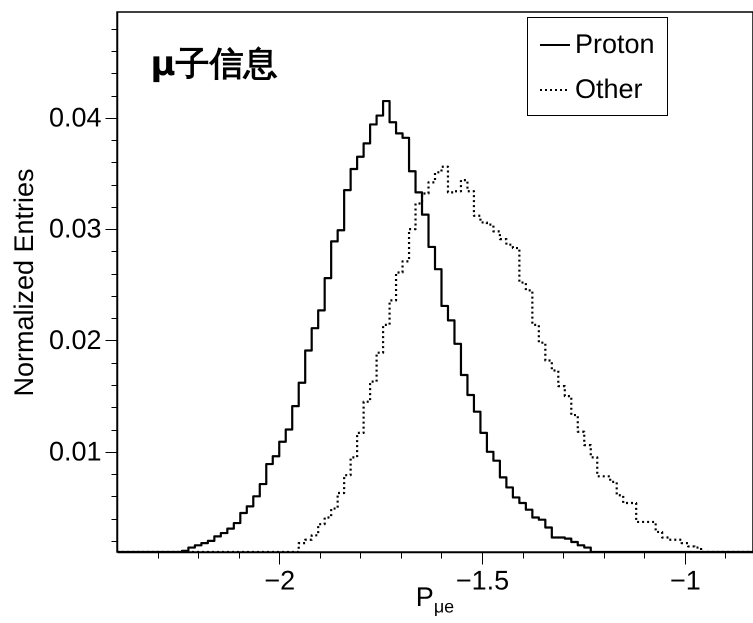  What do you see at coordinates (483, 581) in the screenshot?
I see `x-tick-label: −1.5` at bounding box center [483, 581].